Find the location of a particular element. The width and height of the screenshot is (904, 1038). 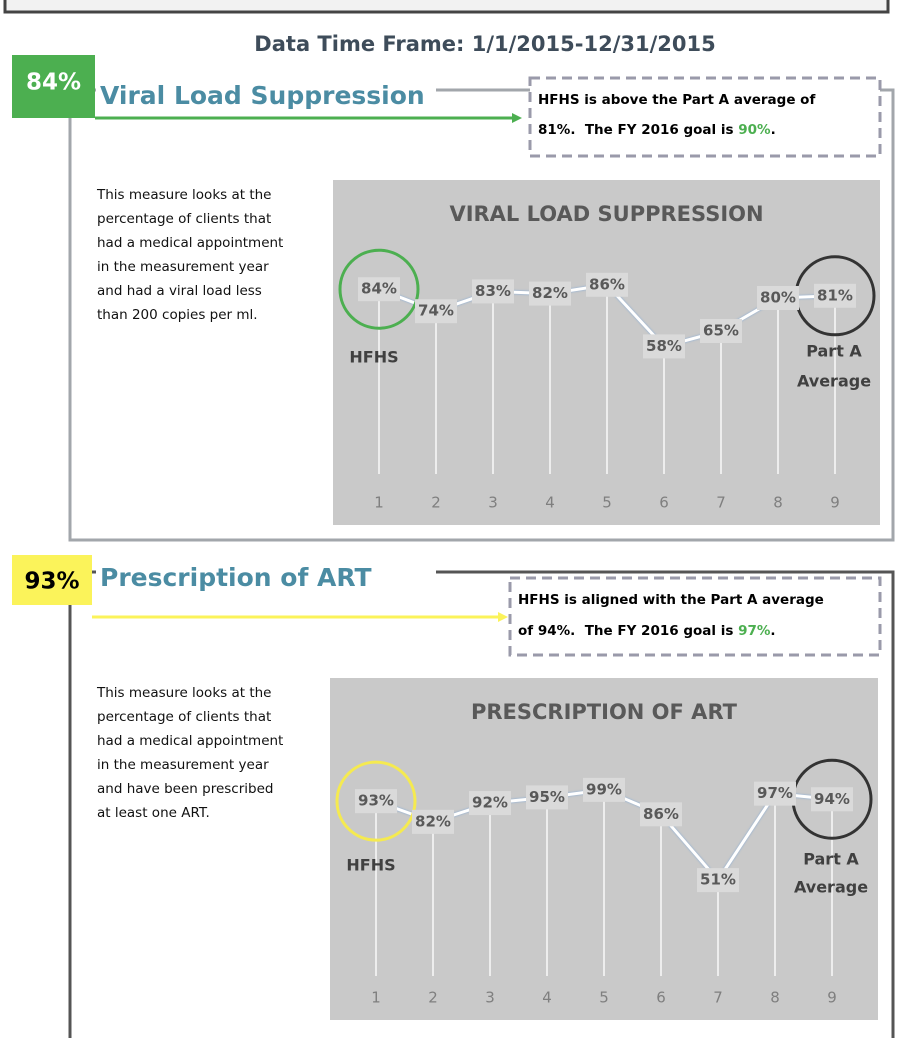

description-line: and have been prescribed is located at coordinates (185, 789).